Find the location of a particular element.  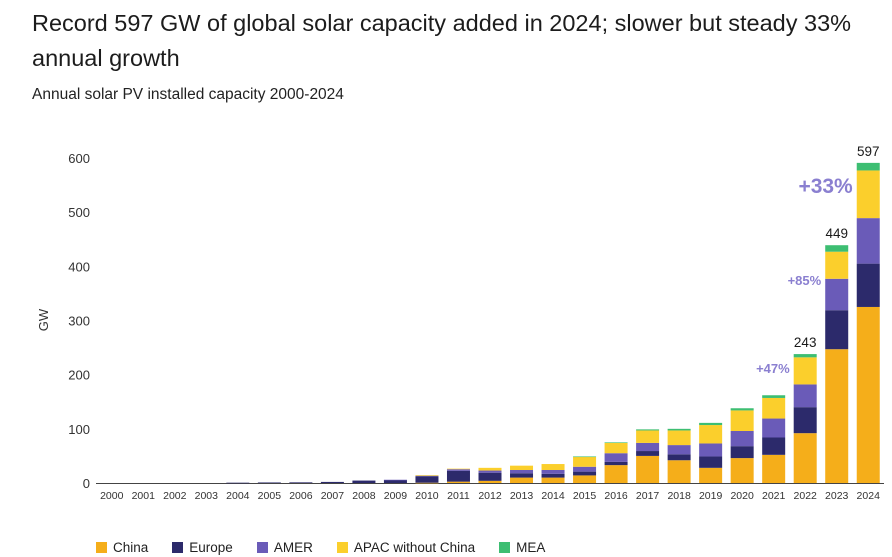

y-axis-title: GW is located at coordinates (43, 319).